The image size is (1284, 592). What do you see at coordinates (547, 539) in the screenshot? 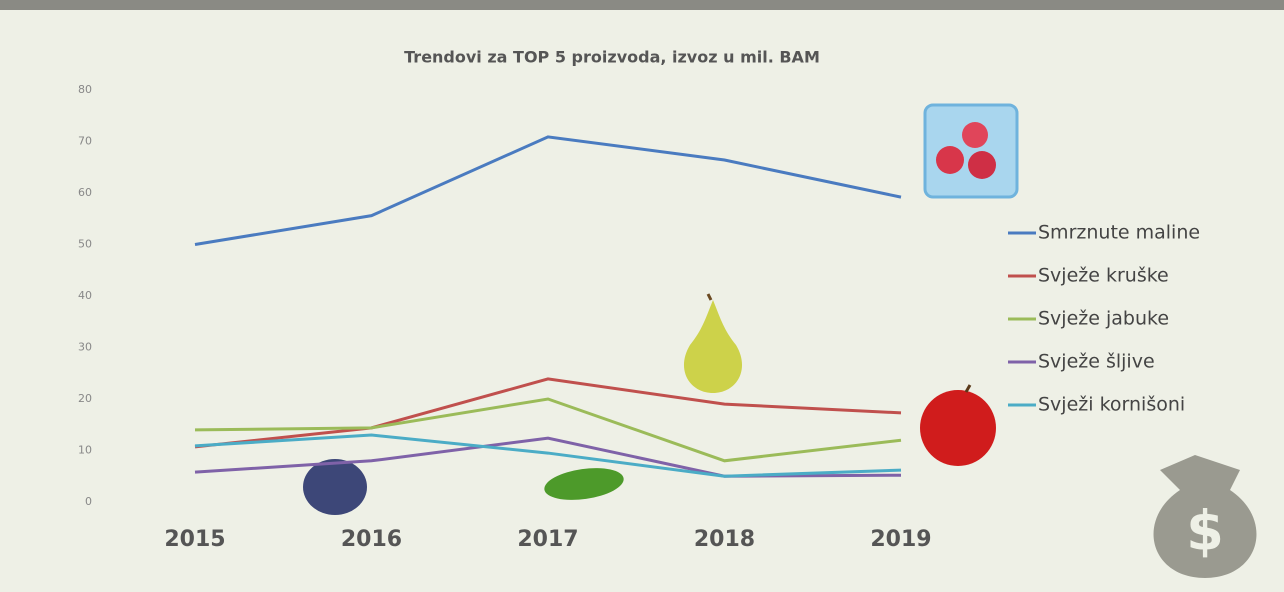
I see `x-tick-label: 2017` at bounding box center [547, 539].